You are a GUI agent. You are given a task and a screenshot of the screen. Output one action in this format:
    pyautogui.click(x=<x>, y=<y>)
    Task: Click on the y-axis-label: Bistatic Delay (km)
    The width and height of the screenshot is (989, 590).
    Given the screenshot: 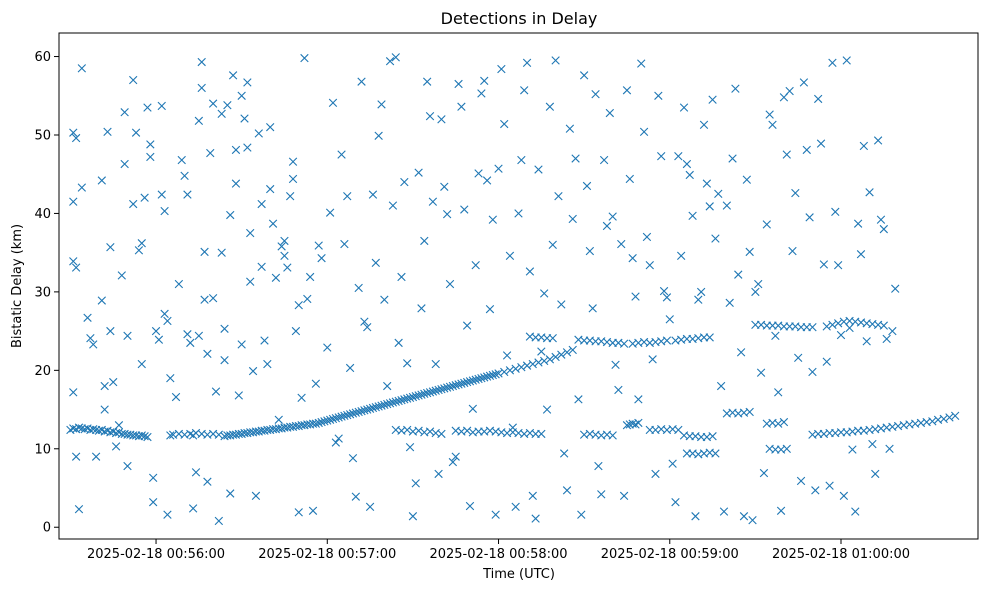 What is the action you would take?
    pyautogui.click(x=17, y=286)
    